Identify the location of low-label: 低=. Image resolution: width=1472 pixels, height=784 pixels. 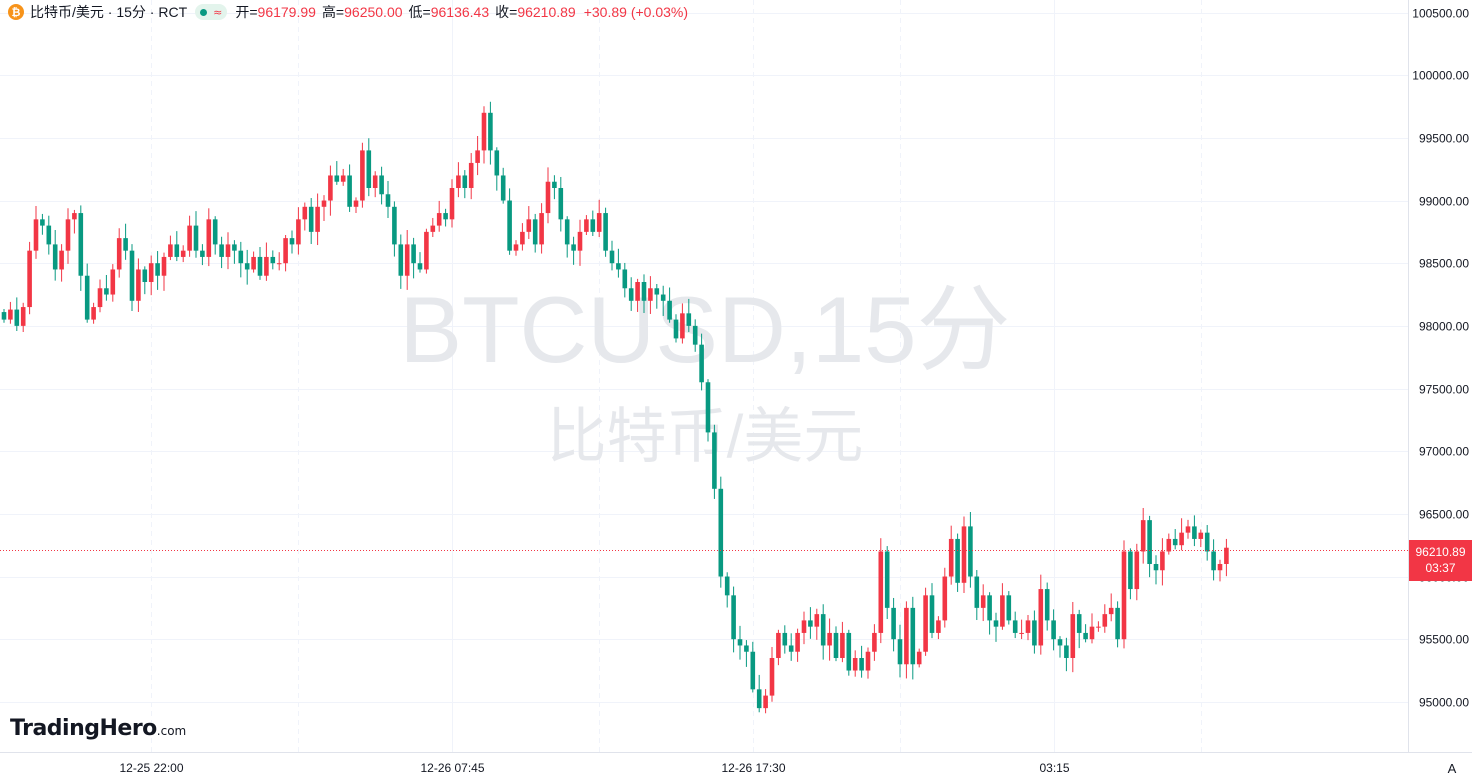
(419, 12).